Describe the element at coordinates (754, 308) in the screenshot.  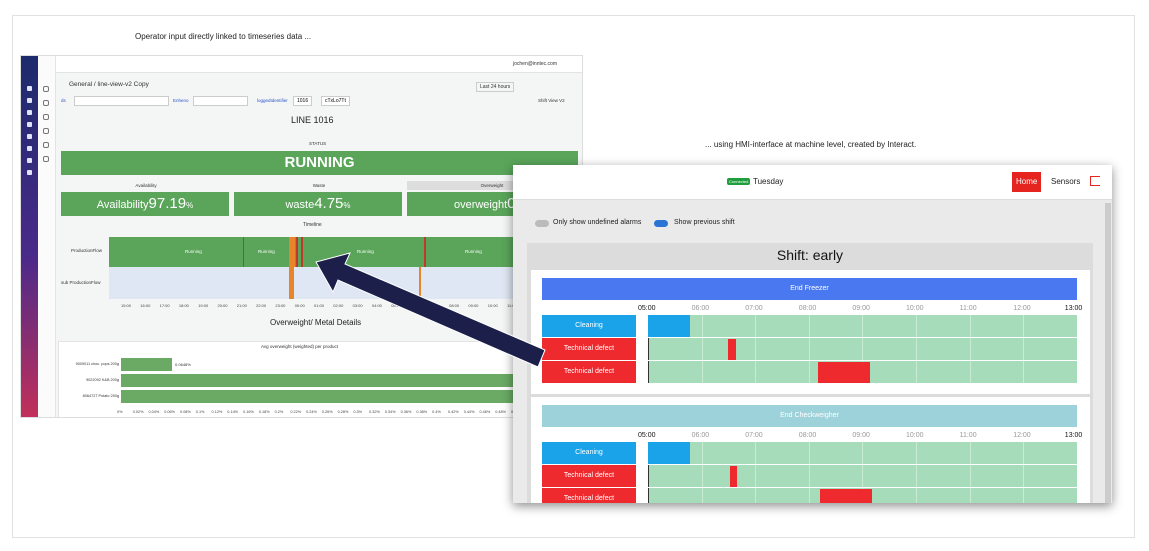
I see `hour-label: 07:00` at that location.